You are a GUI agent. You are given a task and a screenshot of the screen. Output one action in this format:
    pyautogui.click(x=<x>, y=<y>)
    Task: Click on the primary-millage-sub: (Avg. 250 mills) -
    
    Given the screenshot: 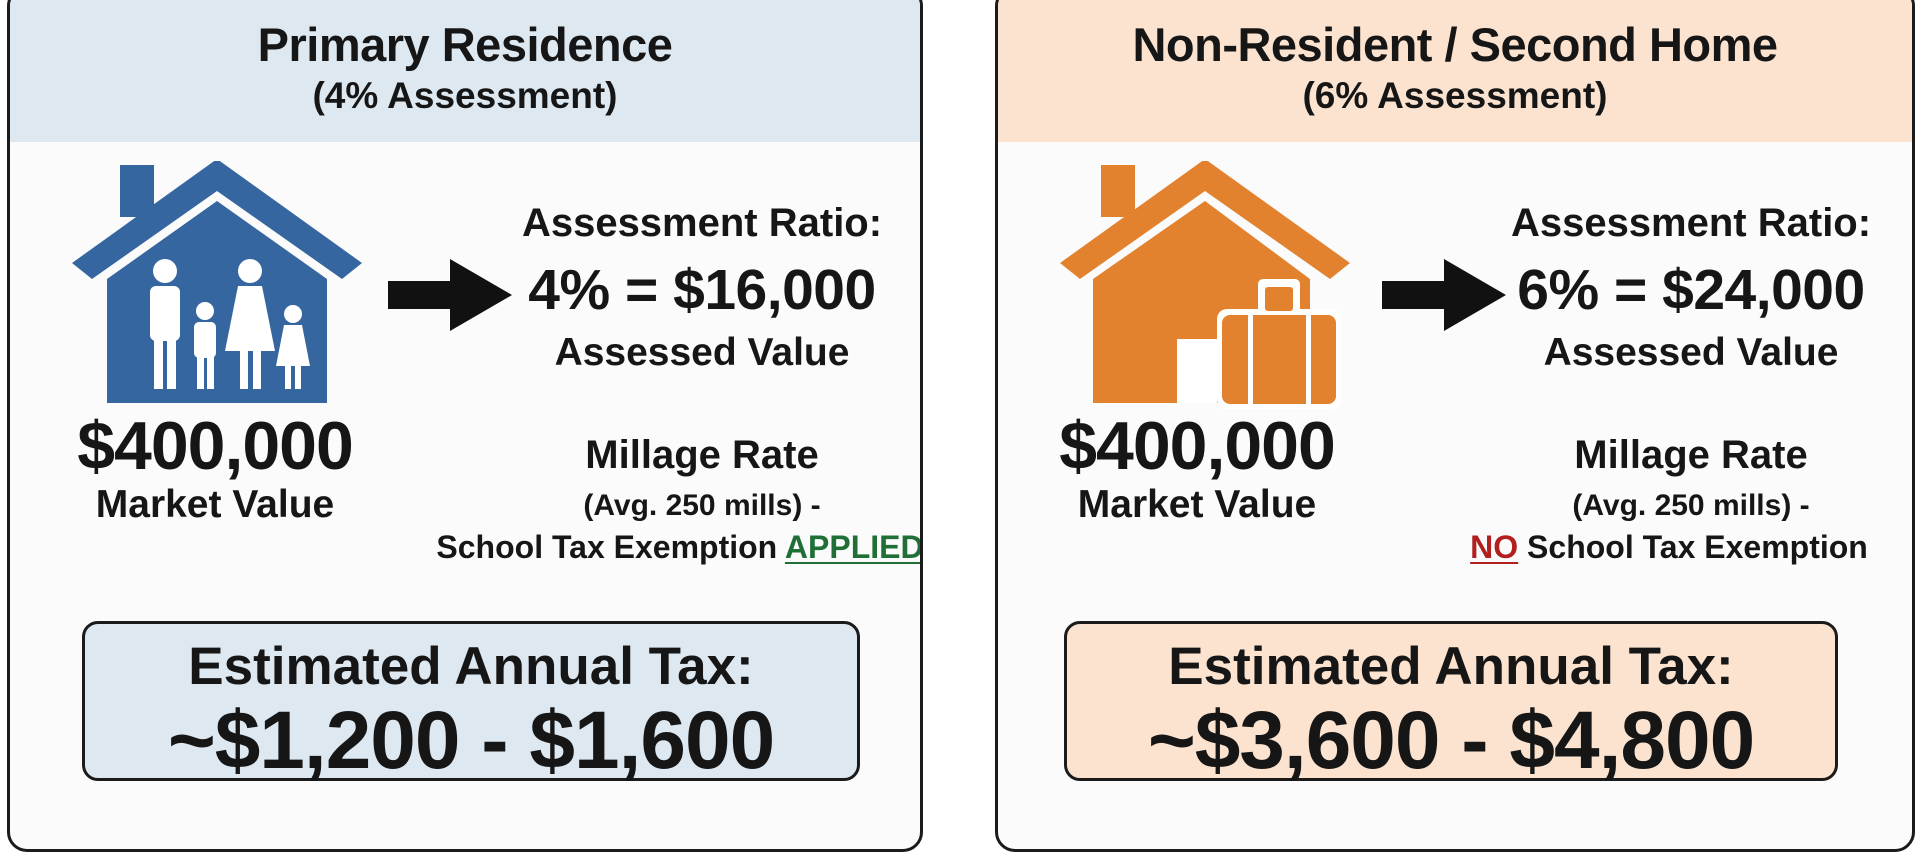 What is the action you would take?
    pyautogui.click(x=702, y=505)
    